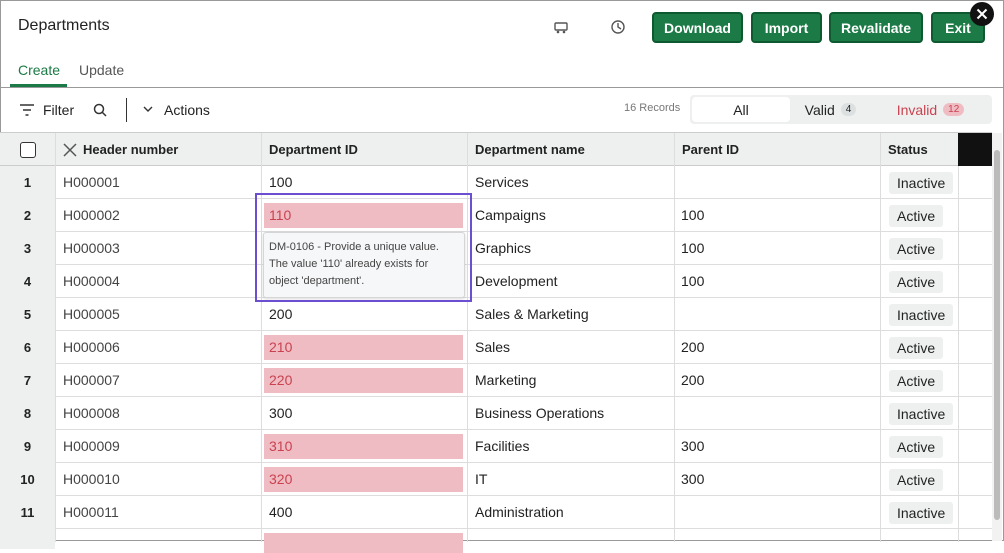 The image size is (1004, 553). I want to click on focus-outline, so click(363, 247).